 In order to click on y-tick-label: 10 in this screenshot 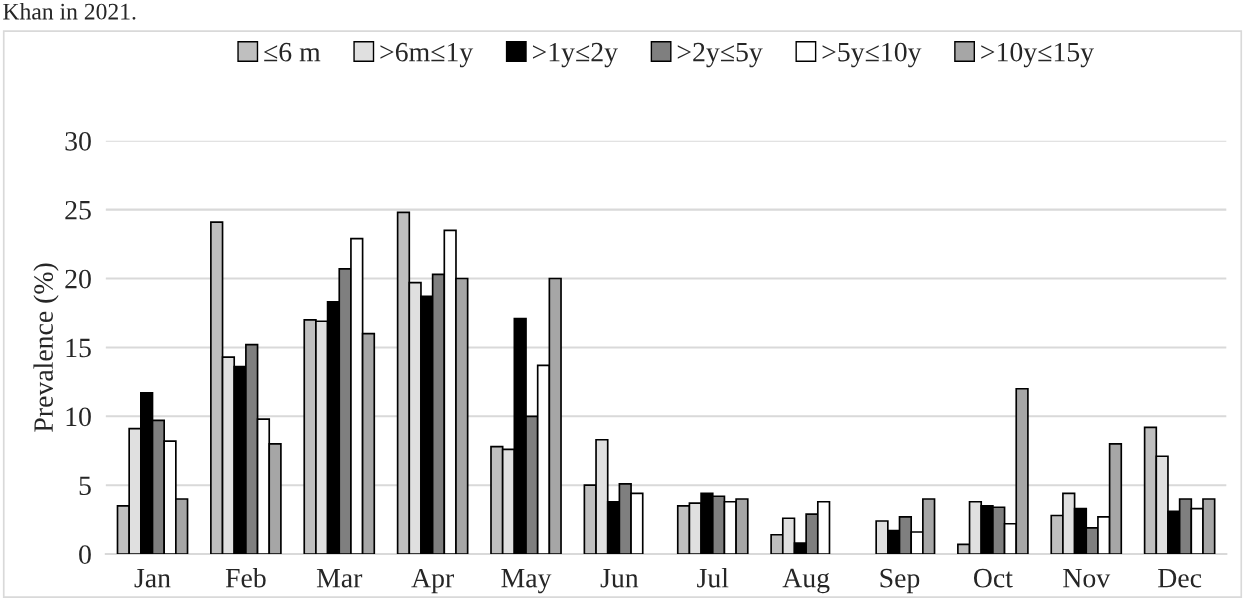, I will do `click(78, 417)`.